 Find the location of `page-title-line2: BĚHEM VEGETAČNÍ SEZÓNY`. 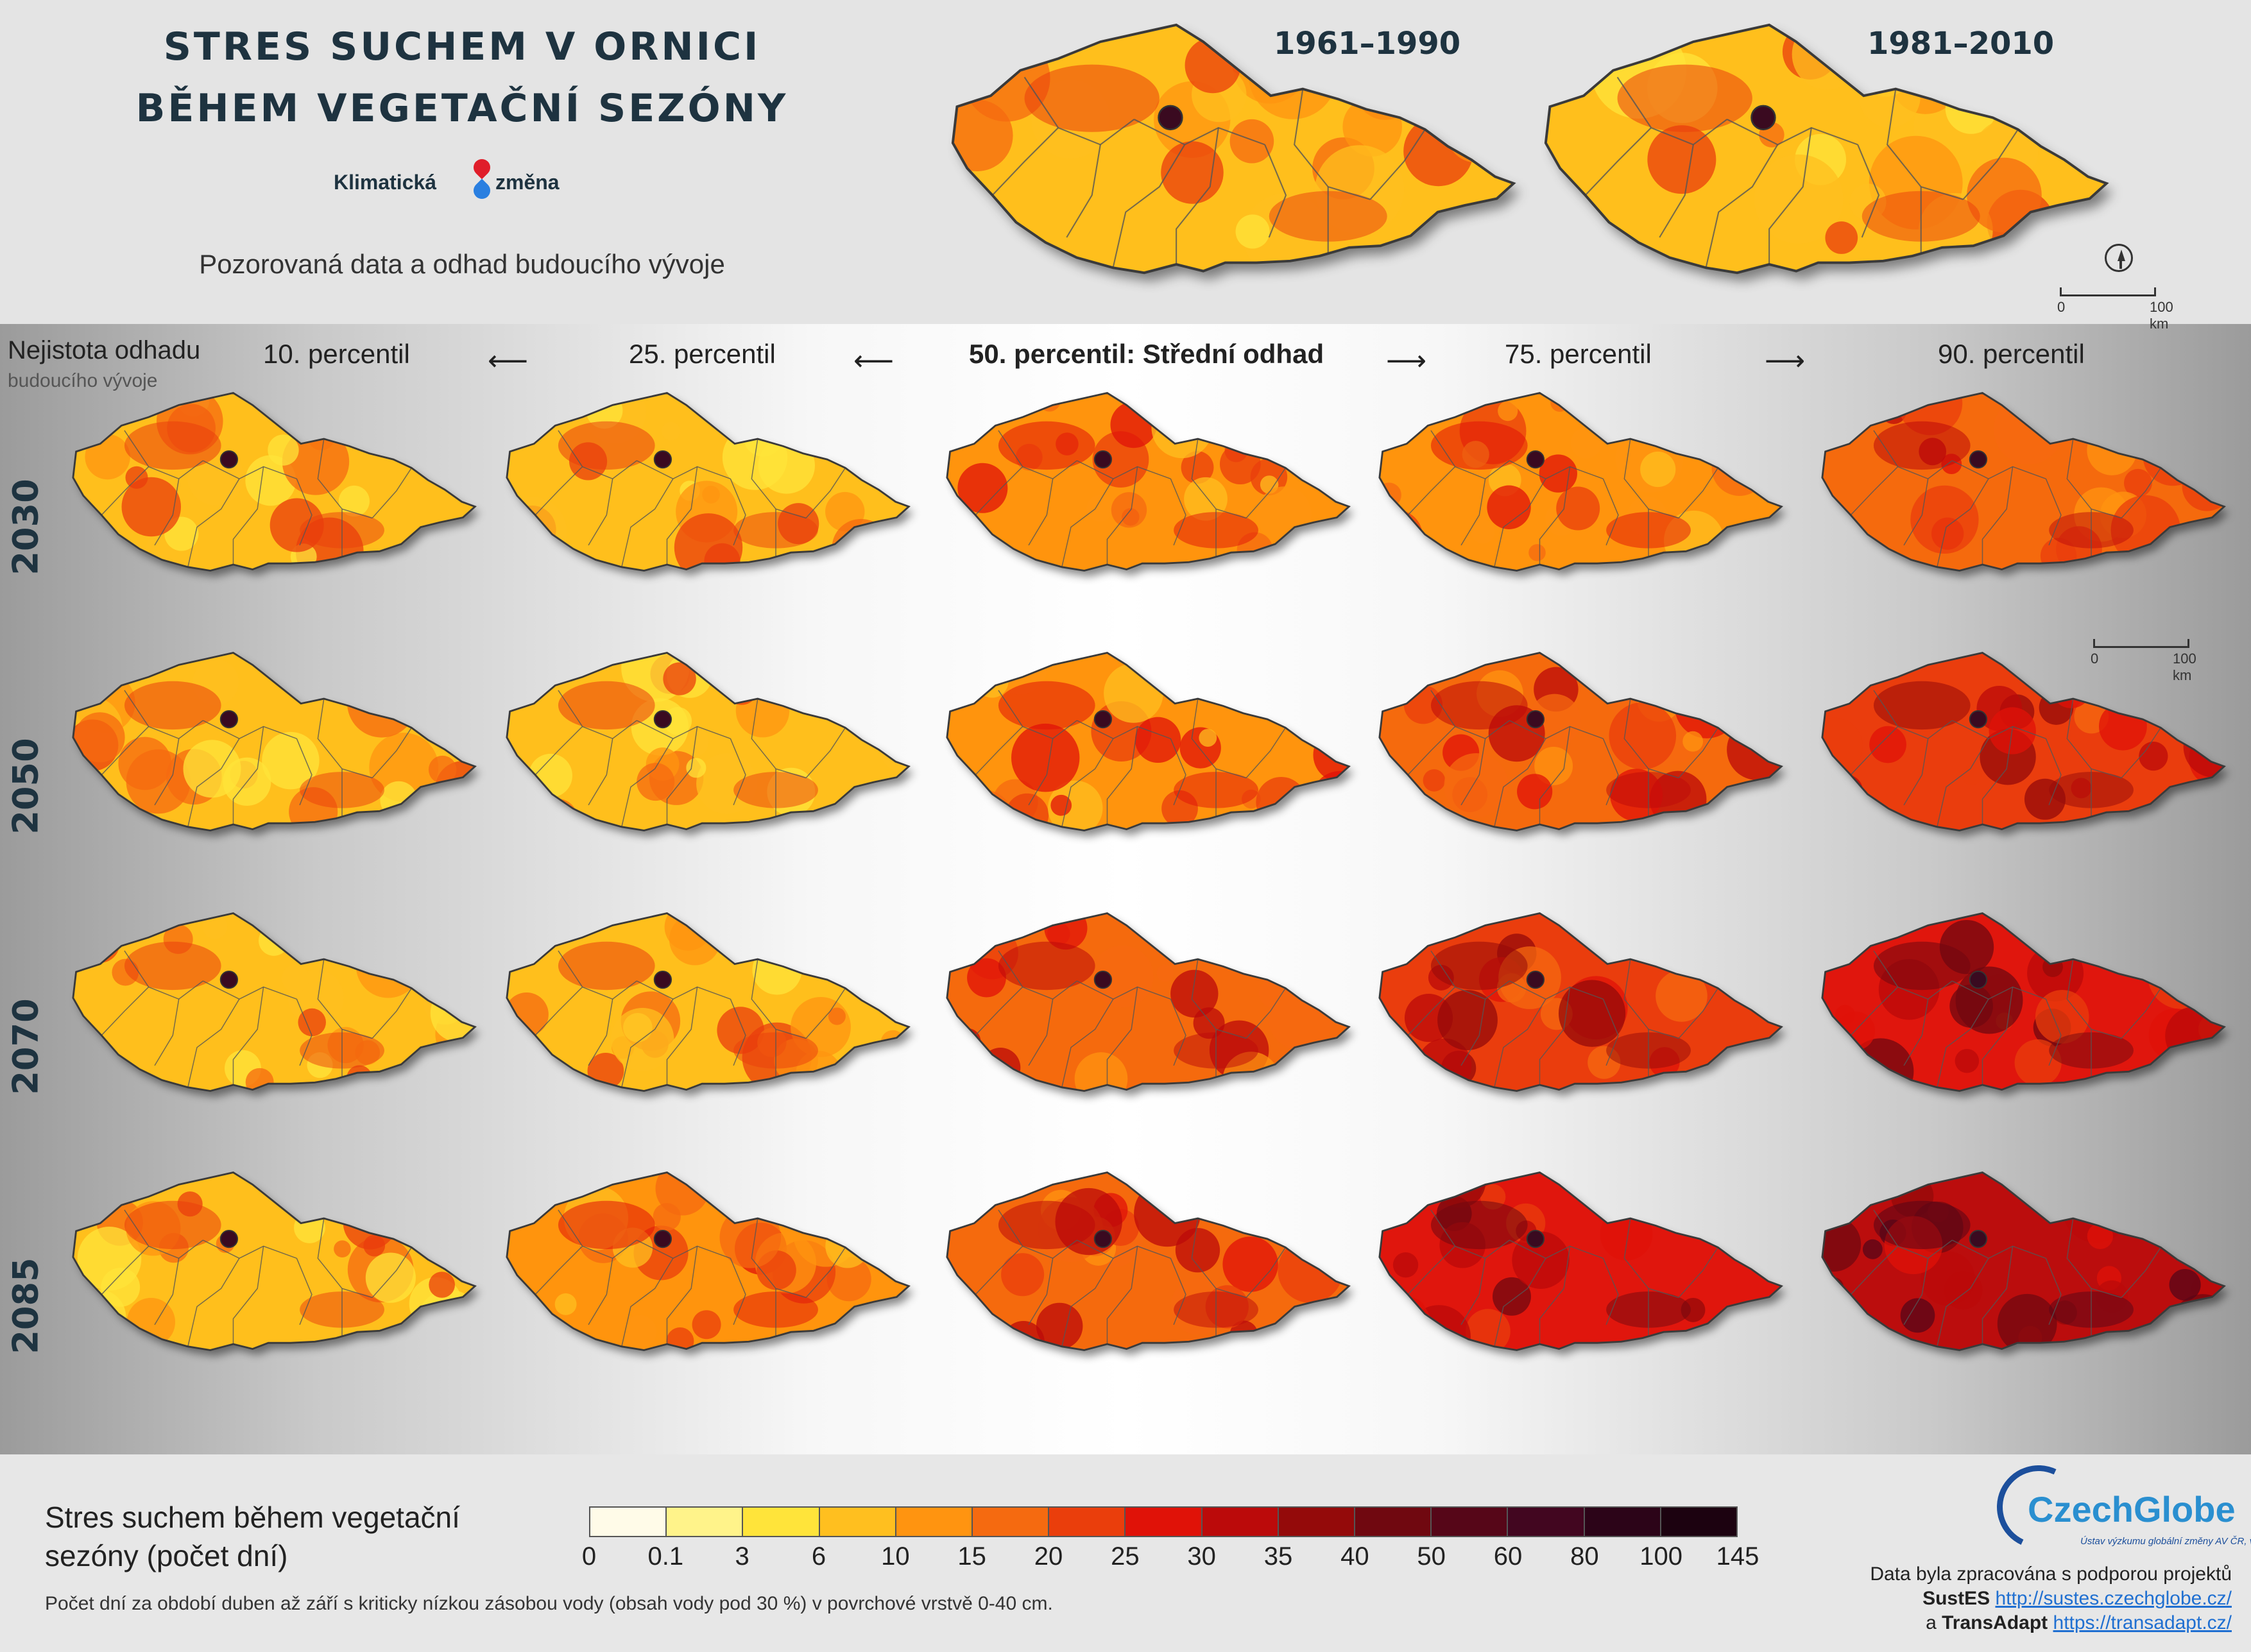

page-title-line2: BĚHEM VEGETAČNÍ SEZÓNY is located at coordinates (462, 108).